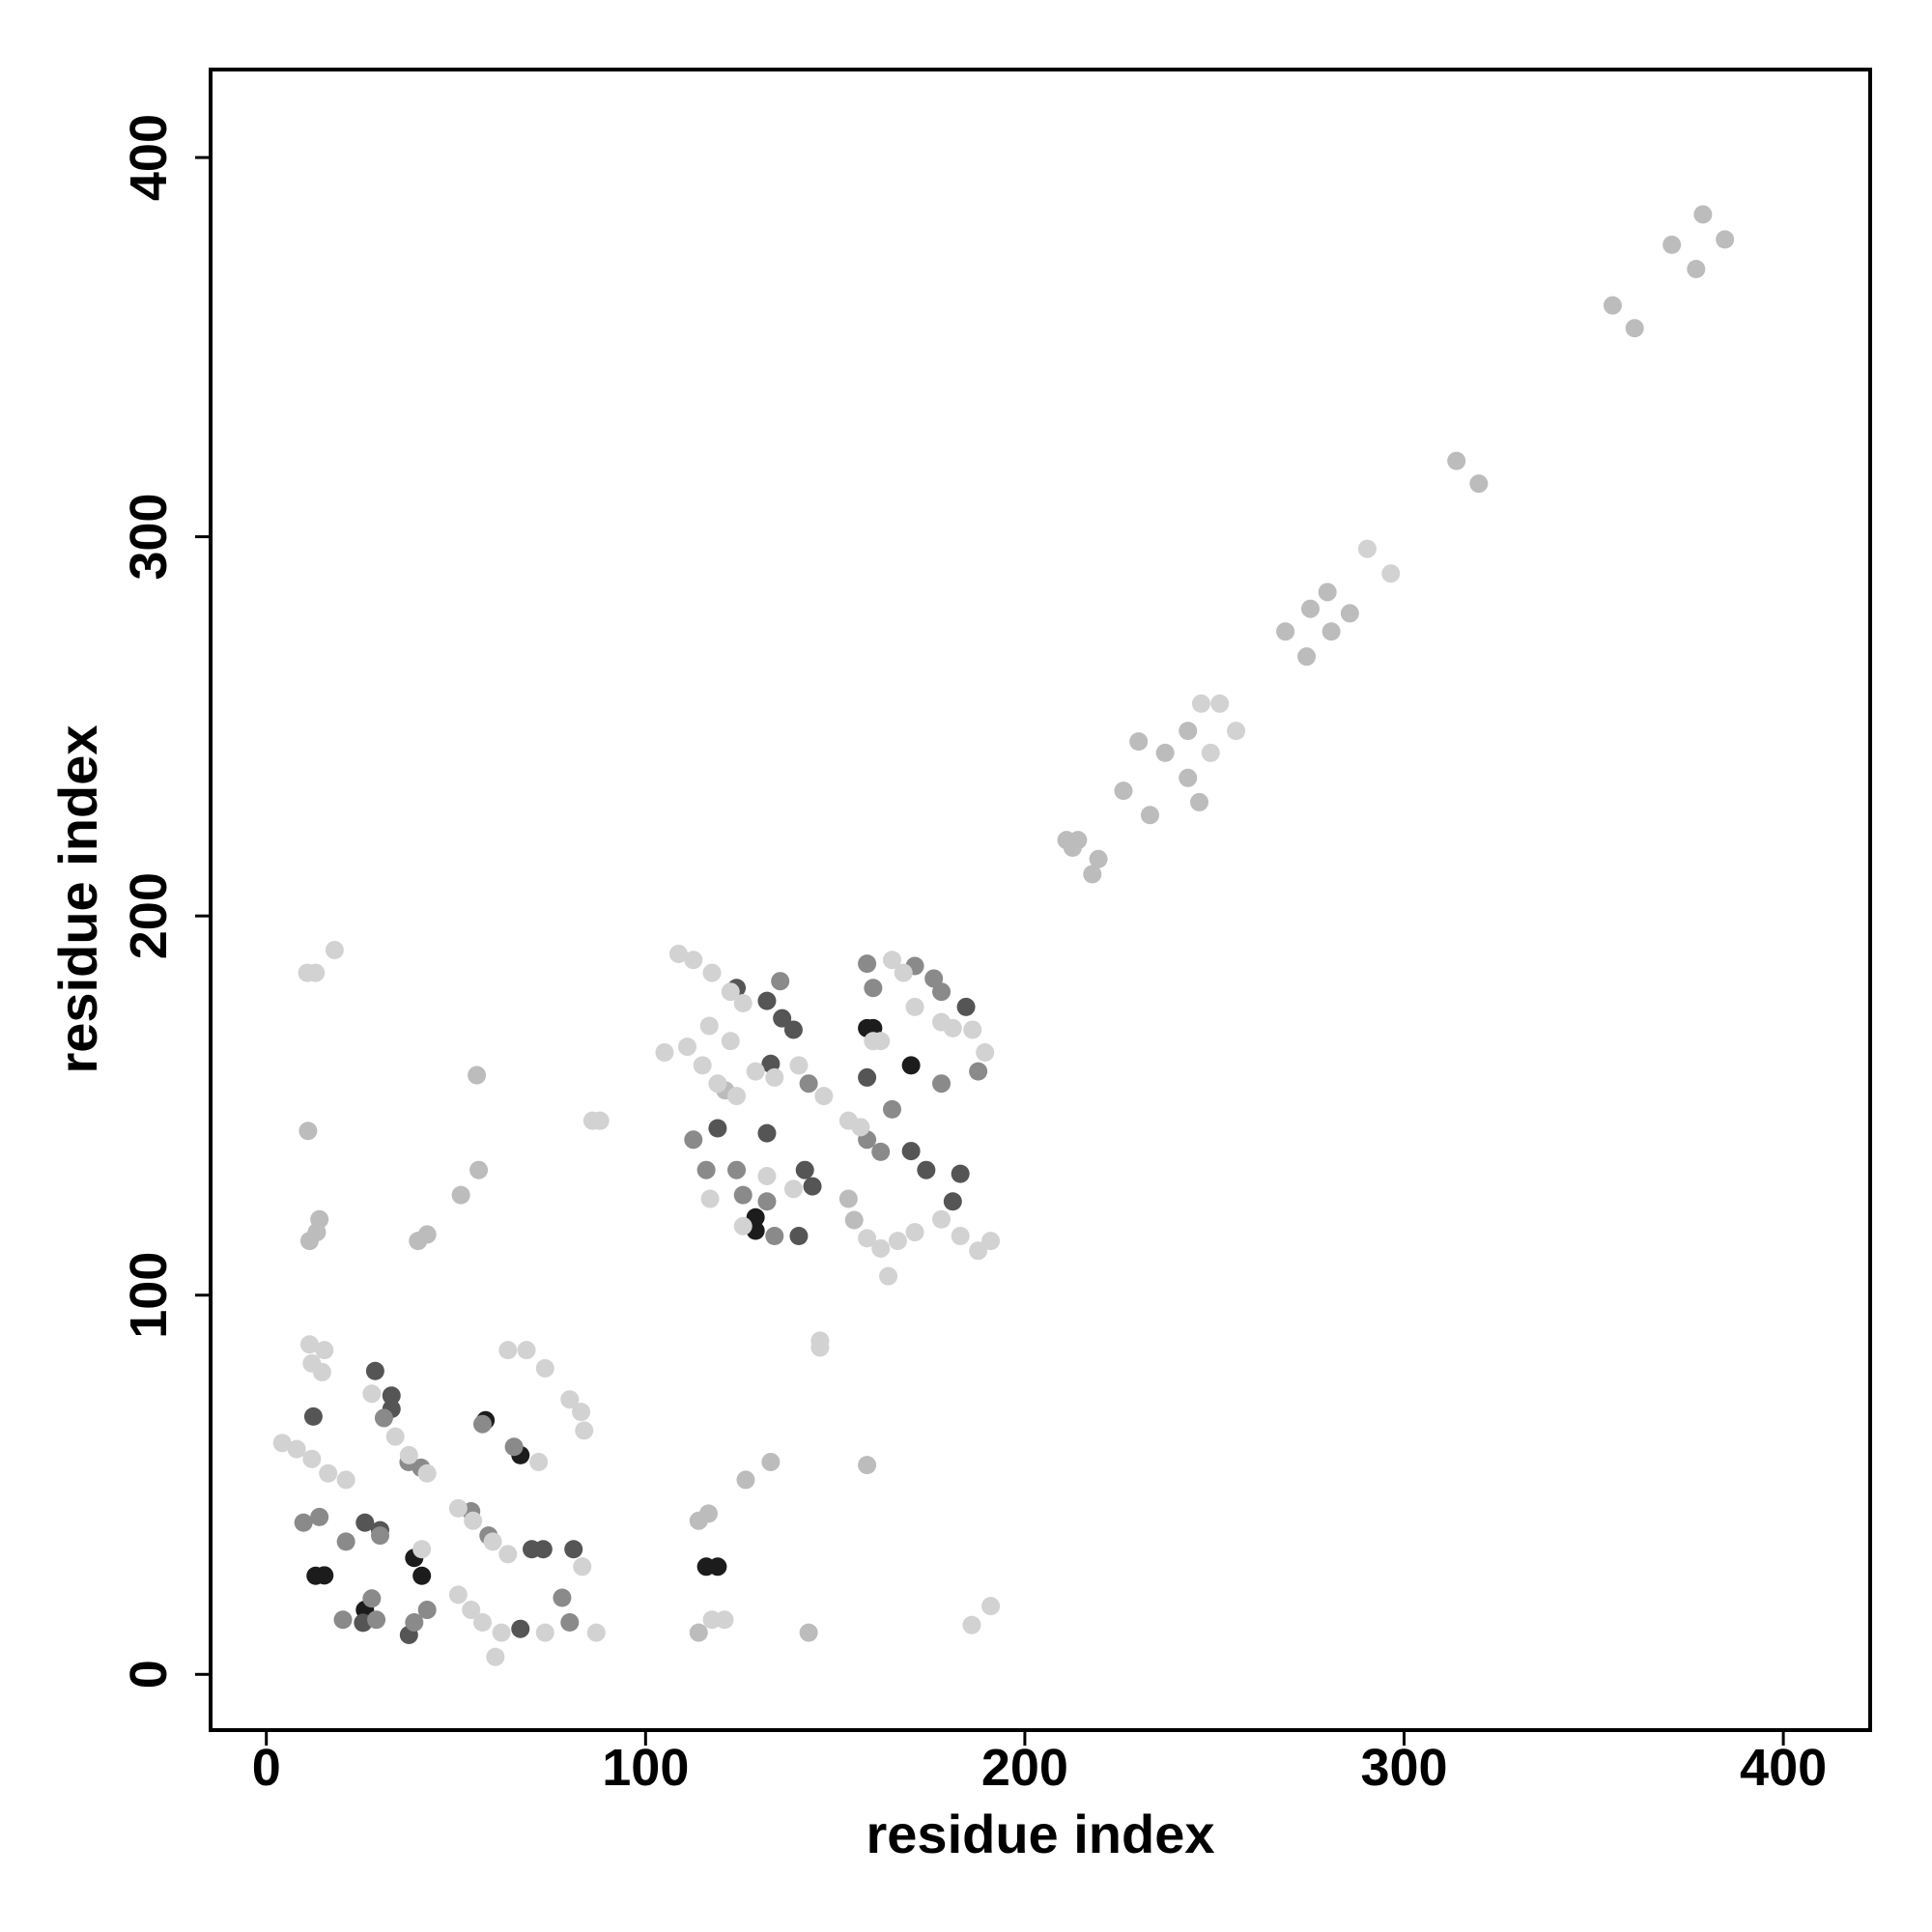 This screenshot has height=1932, width=1932. What do you see at coordinates (77, 898) in the screenshot?
I see `y-axis-label: residue index` at bounding box center [77, 898].